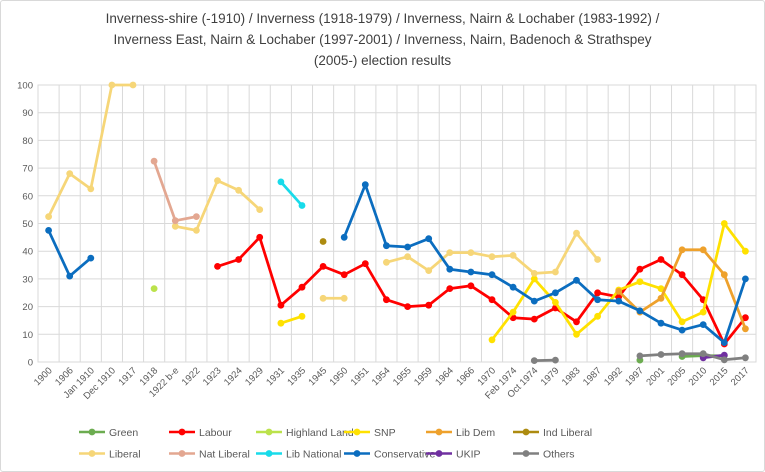 Image resolution: width=765 pixels, height=472 pixels. I want to click on legend-label: Others, so click(559, 454).